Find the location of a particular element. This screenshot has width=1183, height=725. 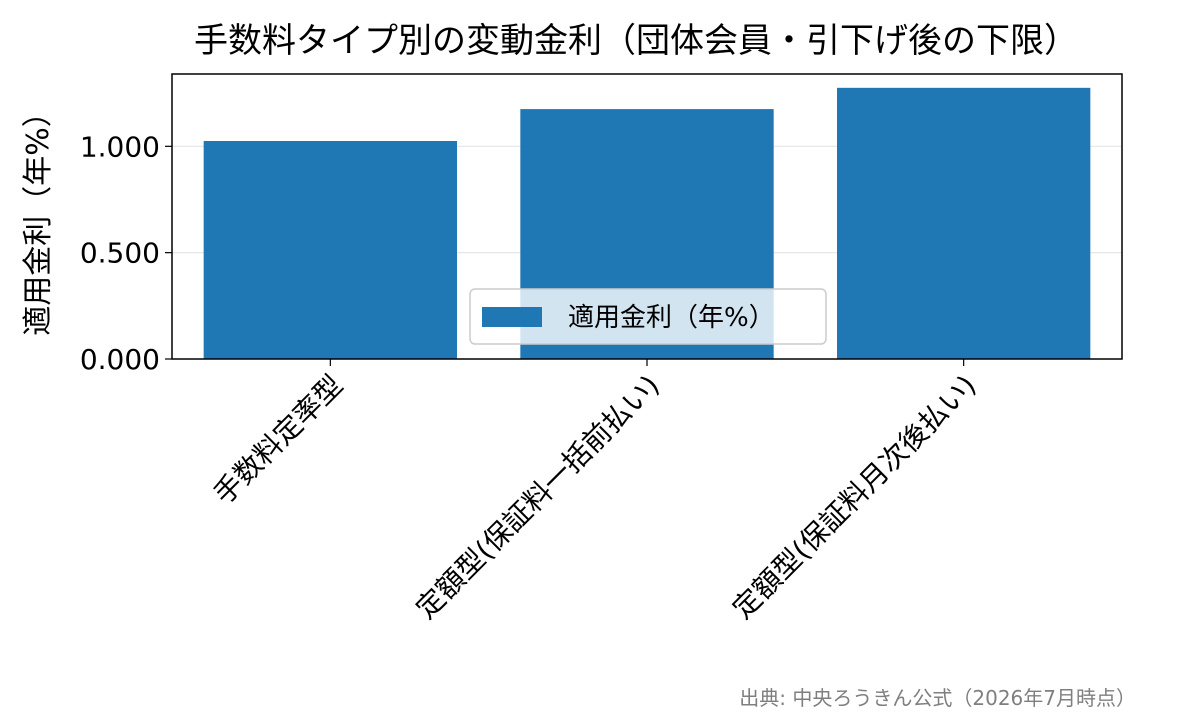

y-axis-label: 適用金利（年%） is located at coordinates (38, 216).